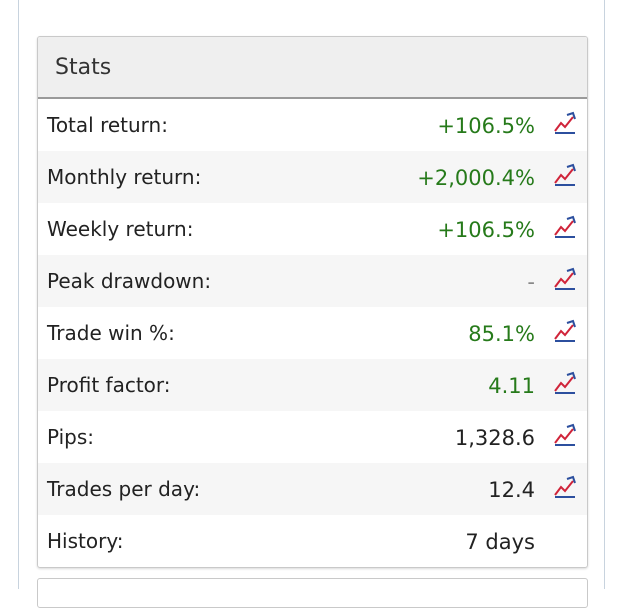  Describe the element at coordinates (312, 281) in the screenshot. I see `stat-row: Peak drawdown: -` at that location.